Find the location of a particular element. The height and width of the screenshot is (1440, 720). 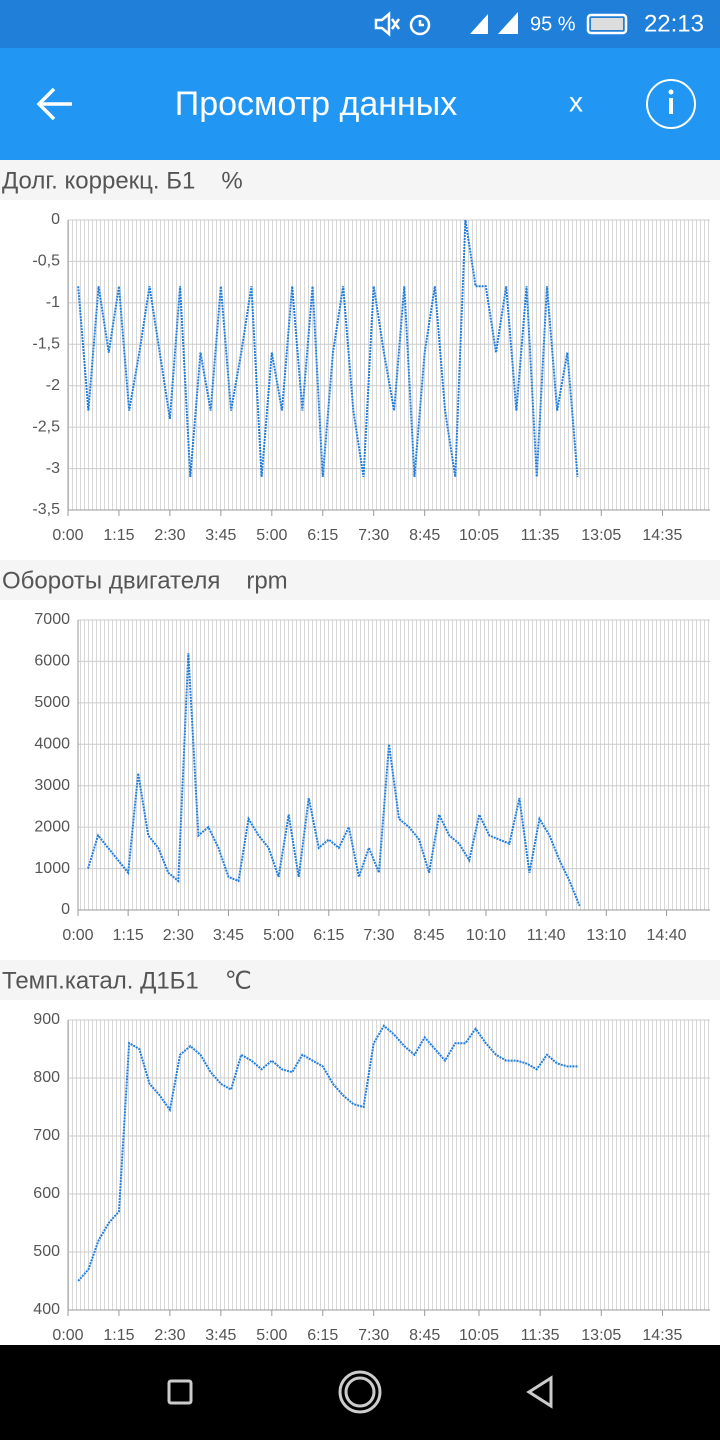

app-bar is located at coordinates (360, 104).